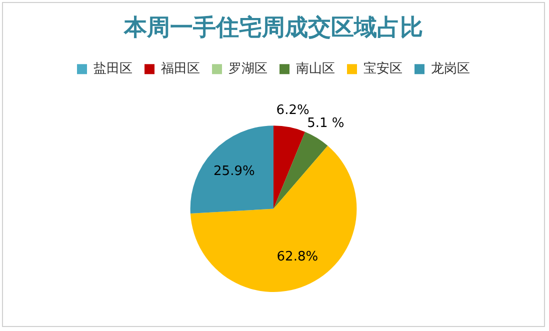 Image resolution: width=549 pixels, height=331 pixels. What do you see at coordinates (383, 68) in the screenshot?
I see `legend-label: 宝安区` at bounding box center [383, 68].